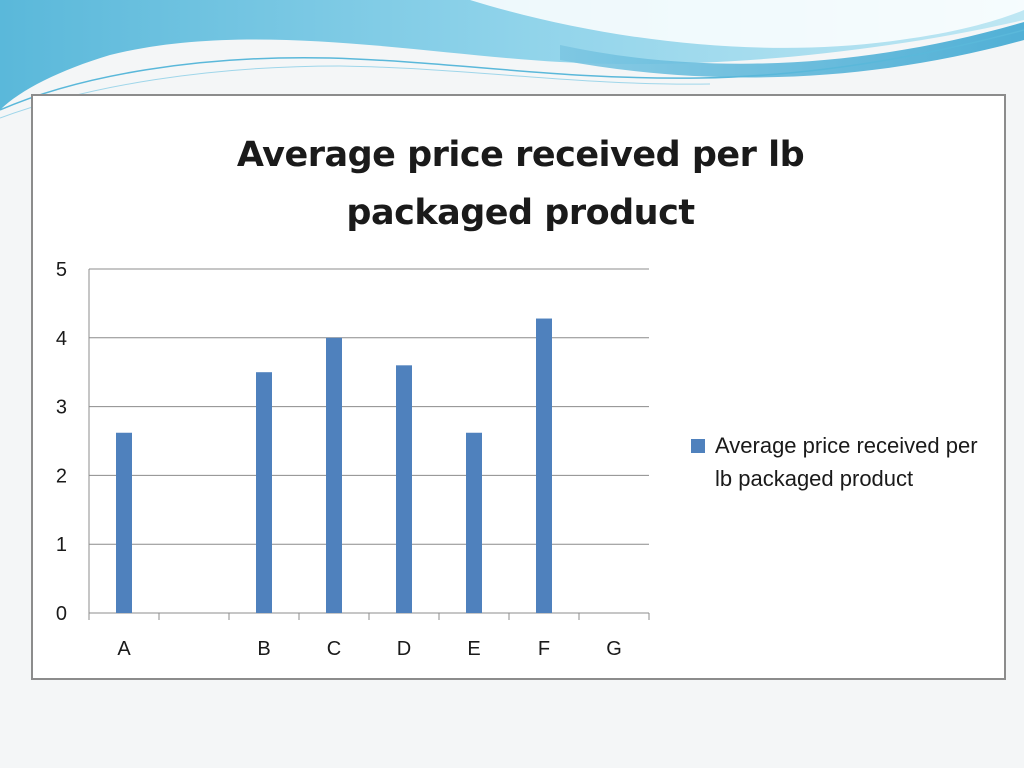 The width and height of the screenshot is (1024, 768). I want to click on chart-title-line-1: Average price received per lb, so click(520, 155).